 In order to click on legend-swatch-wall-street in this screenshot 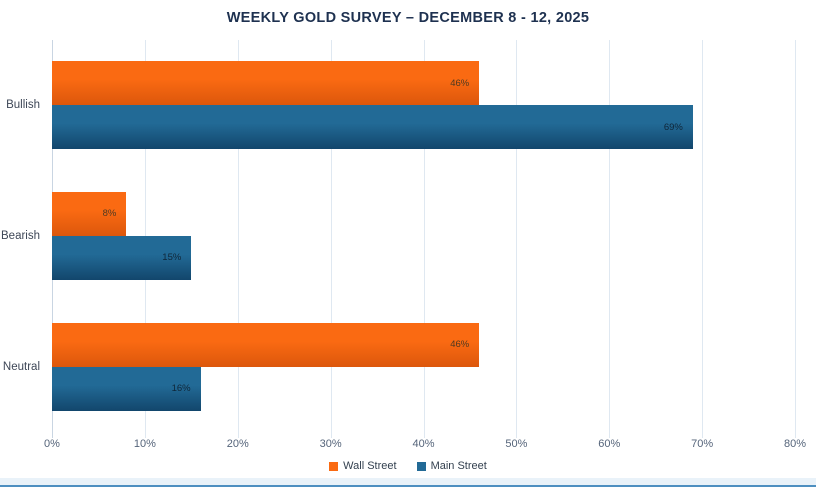, I will do `click(334, 466)`.